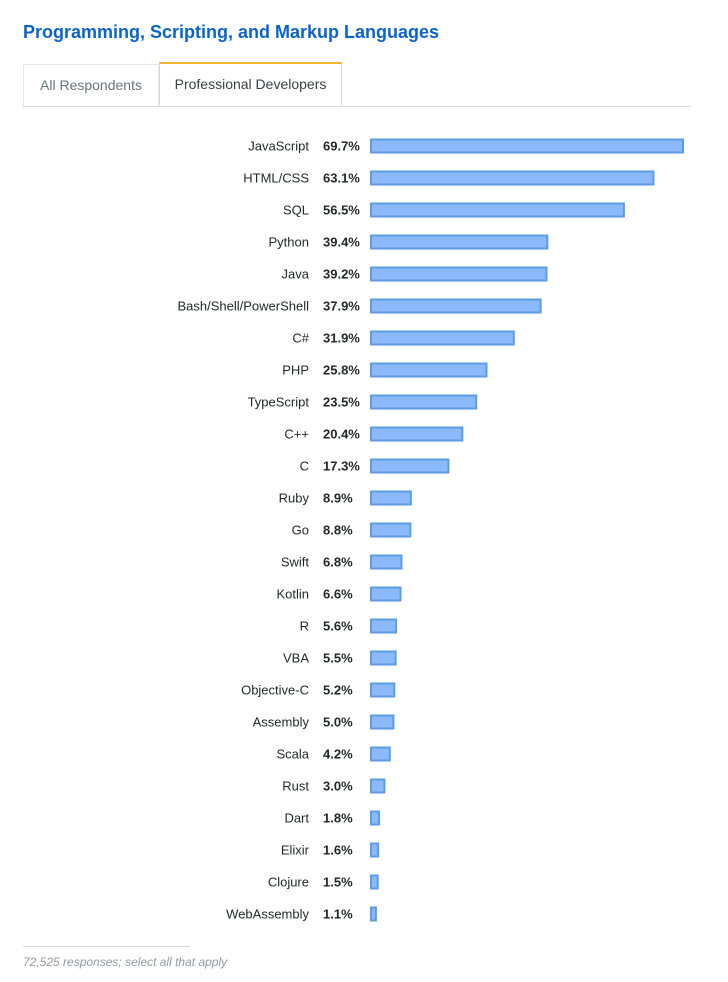 The height and width of the screenshot is (982, 728). Describe the element at coordinates (341, 274) in the screenshot. I see `value-label: 39.2%` at that location.